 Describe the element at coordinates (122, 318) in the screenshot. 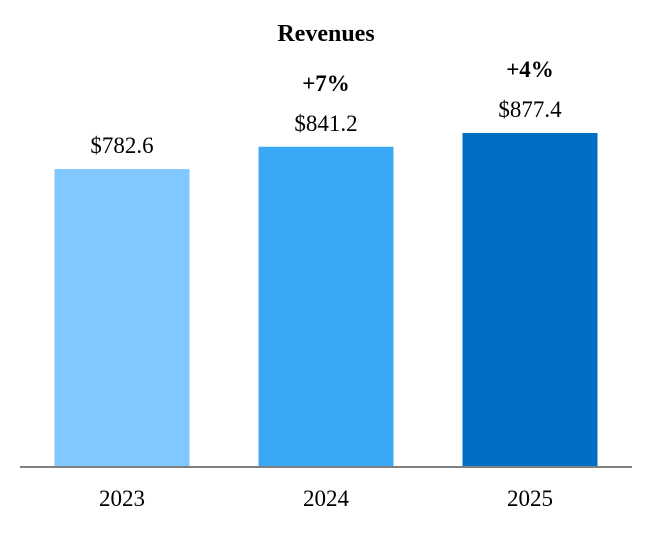

I see `bar-2023` at that location.